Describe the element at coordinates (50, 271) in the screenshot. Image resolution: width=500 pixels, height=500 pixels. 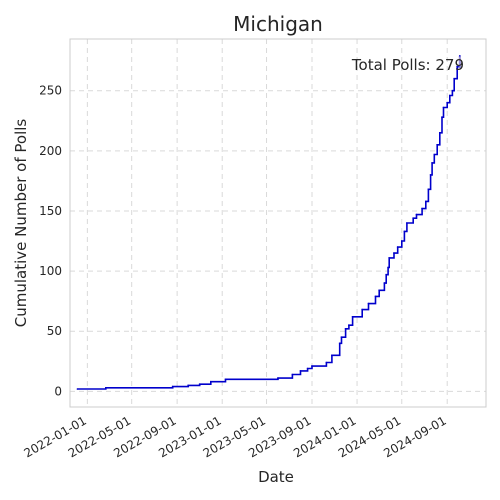
I see `y-tick-label: 100` at that location.